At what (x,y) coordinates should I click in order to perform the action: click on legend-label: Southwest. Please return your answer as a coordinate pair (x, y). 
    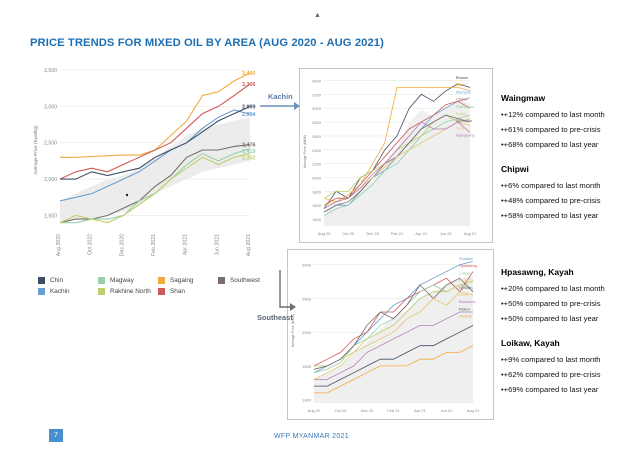
    Looking at the image, I should click on (245, 280).